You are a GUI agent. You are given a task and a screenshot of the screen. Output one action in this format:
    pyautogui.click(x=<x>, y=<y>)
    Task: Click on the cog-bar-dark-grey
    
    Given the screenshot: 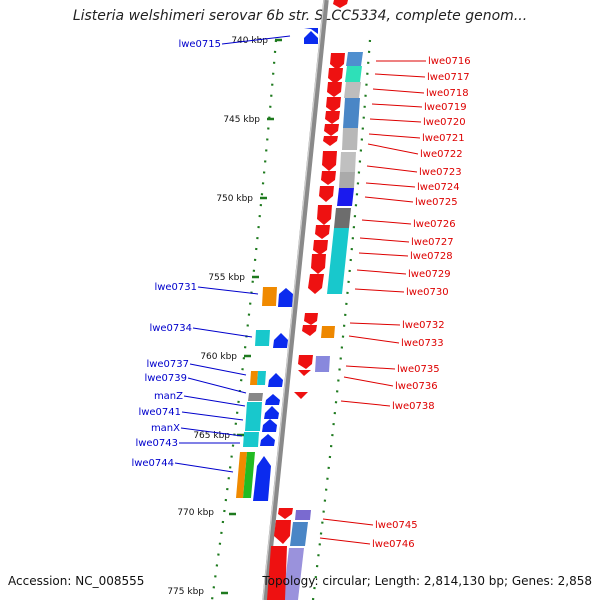 What is the action you would take?
    pyautogui.click(x=342, y=218)
    